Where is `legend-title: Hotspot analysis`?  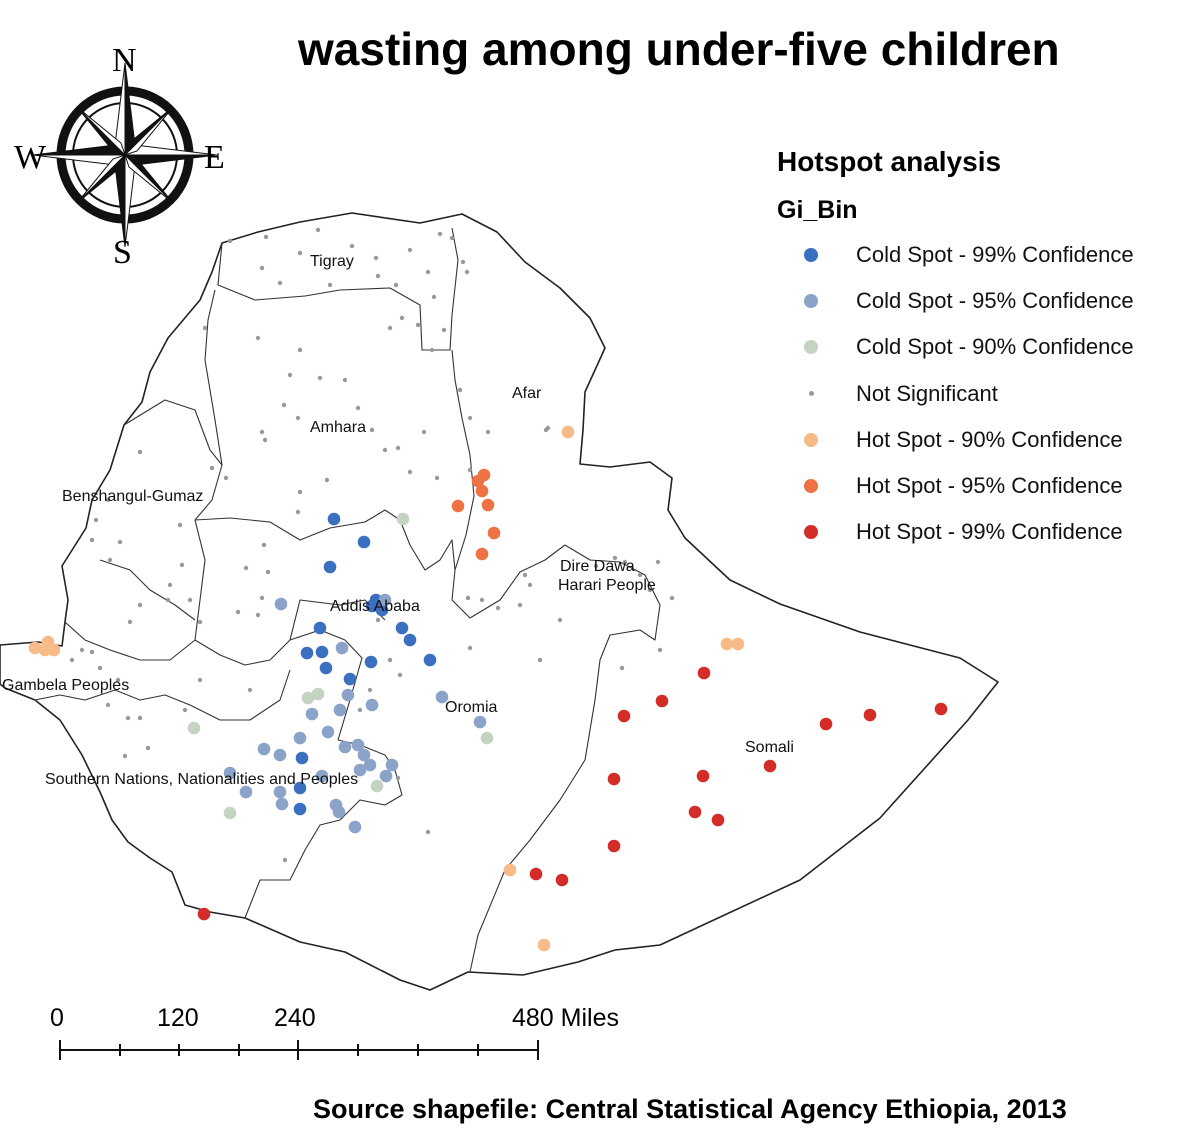
legend-title: Hotspot analysis is located at coordinates (889, 161).